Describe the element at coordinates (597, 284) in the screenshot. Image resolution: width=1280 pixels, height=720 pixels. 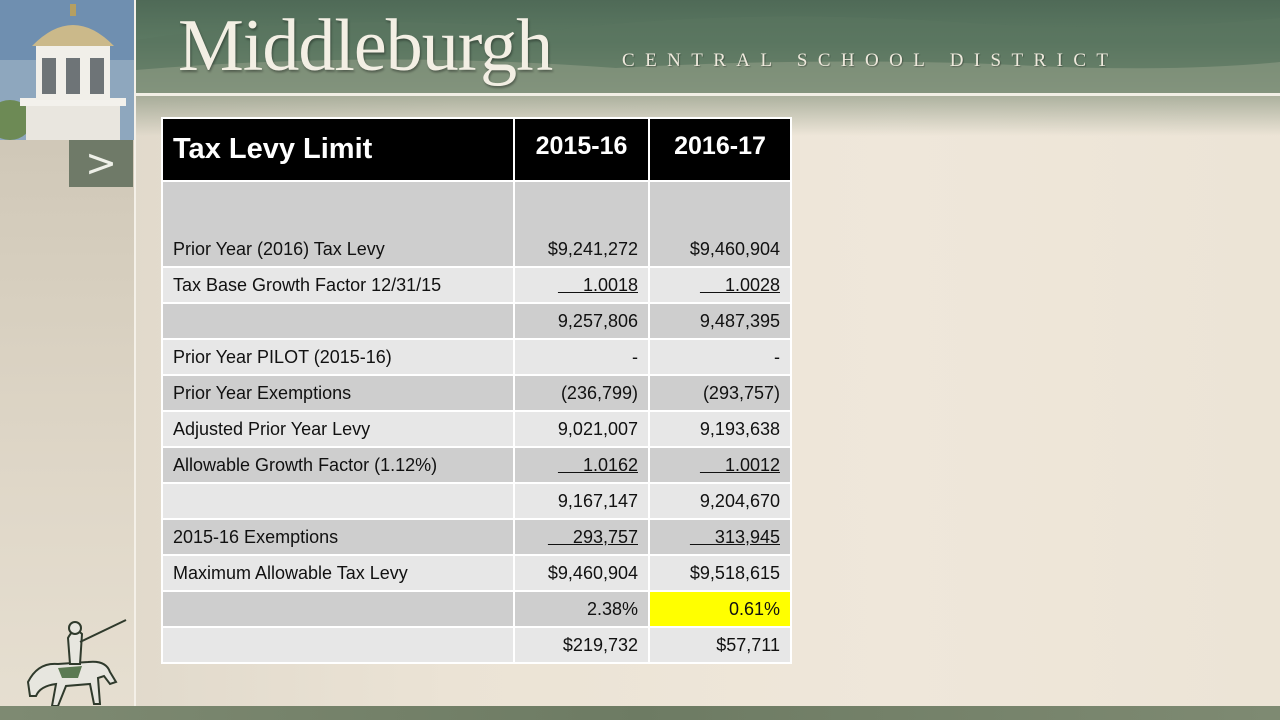
I see `cell-value: 1.0018` at that location.